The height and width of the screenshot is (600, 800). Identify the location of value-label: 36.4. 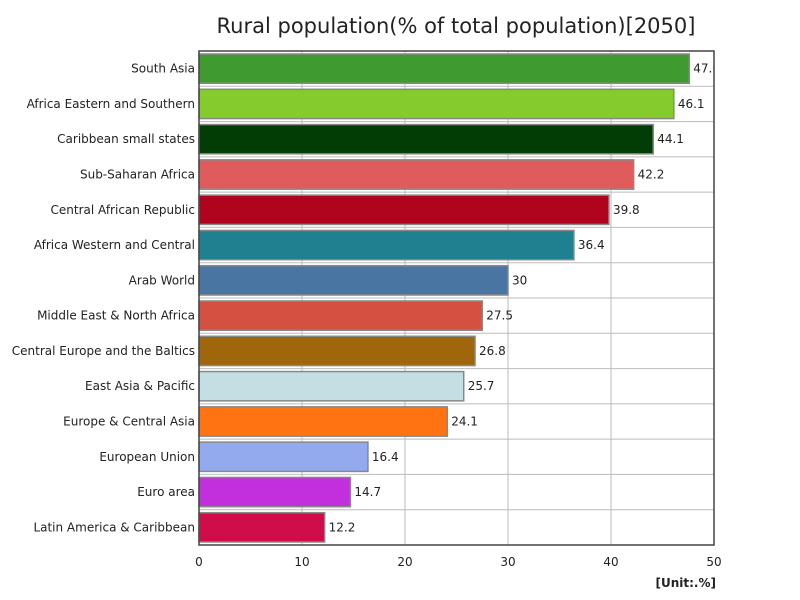
(591, 245).